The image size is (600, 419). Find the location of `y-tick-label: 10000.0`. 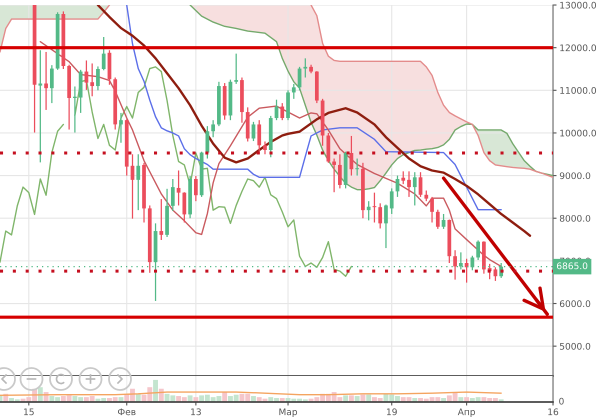

y-tick-label: 10000.0 is located at coordinates (578, 133).